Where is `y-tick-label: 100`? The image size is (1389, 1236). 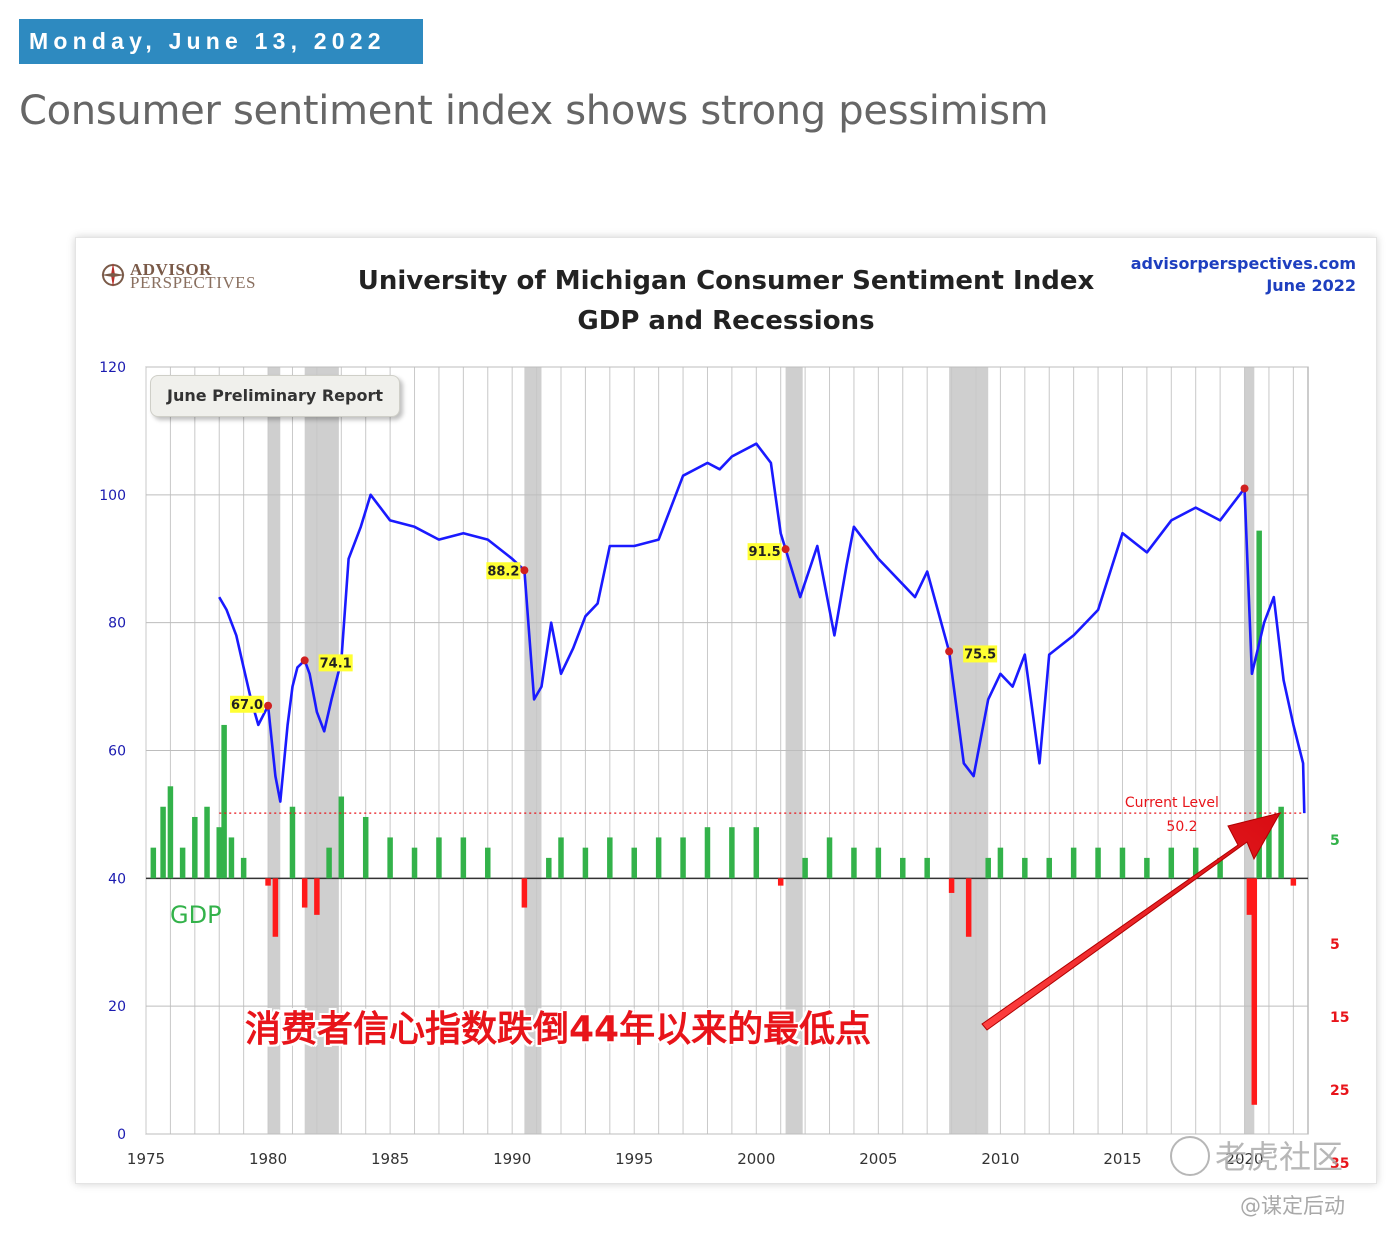 y-tick-label: 100 is located at coordinates (112, 496).